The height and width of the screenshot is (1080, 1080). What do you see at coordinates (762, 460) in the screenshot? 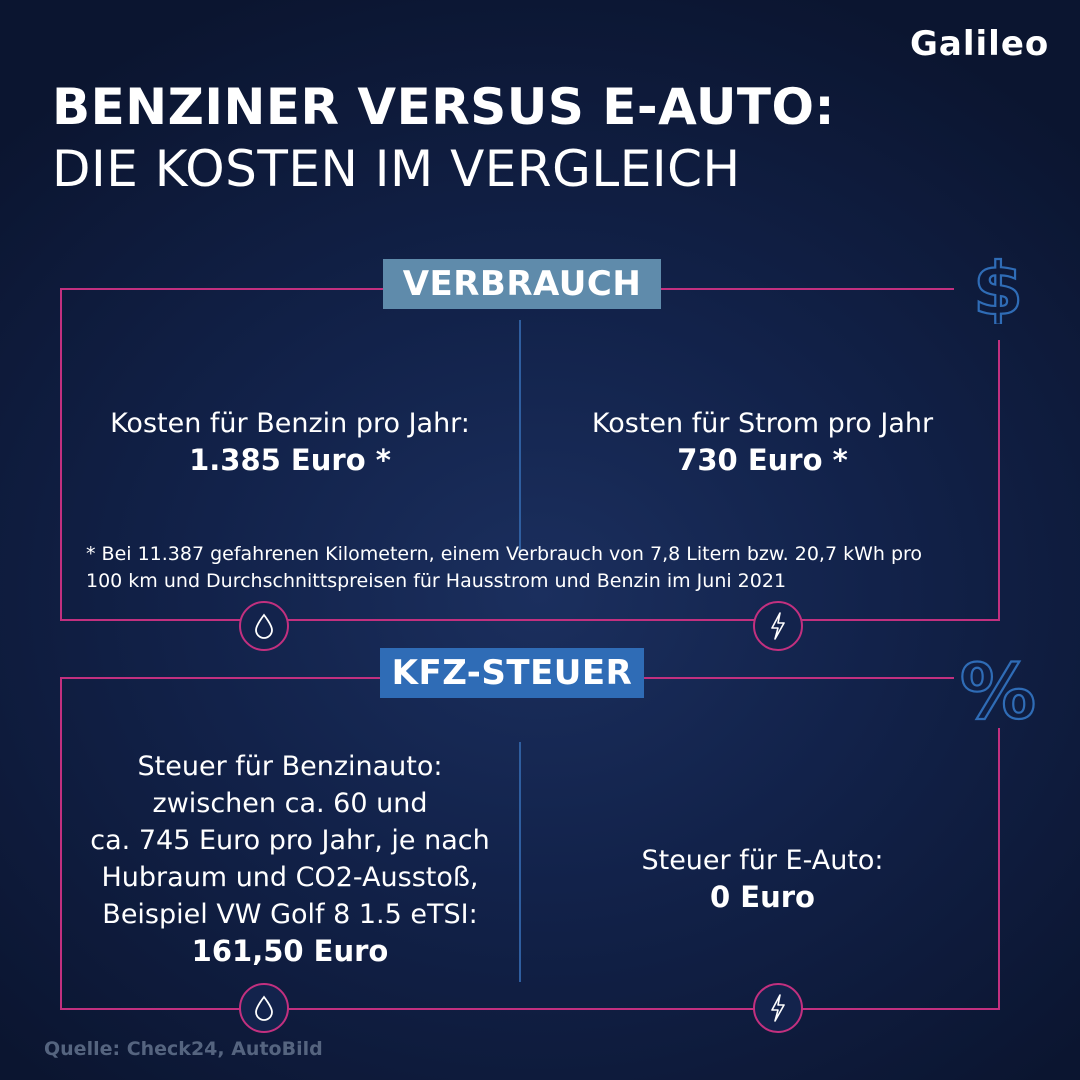
I see `strom-cost-value: 730 Euro *` at bounding box center [762, 460].